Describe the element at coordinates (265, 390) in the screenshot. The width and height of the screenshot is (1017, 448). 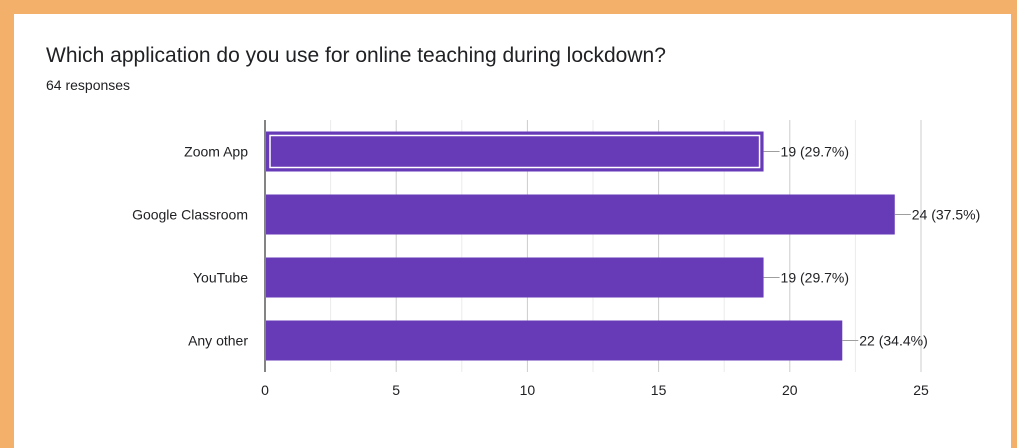
I see `x-tick-label: 0` at that location.